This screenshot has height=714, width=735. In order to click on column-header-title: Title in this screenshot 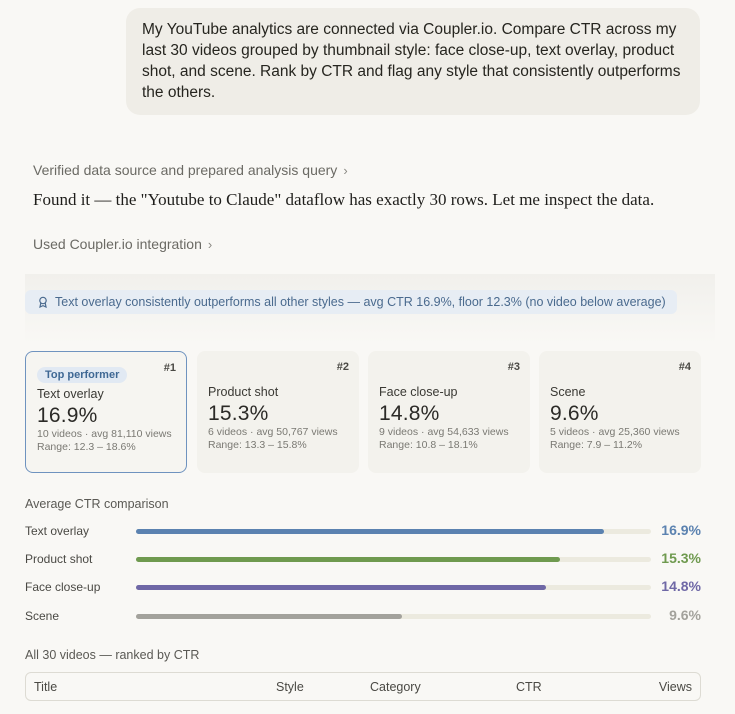, I will do `click(46, 687)`.